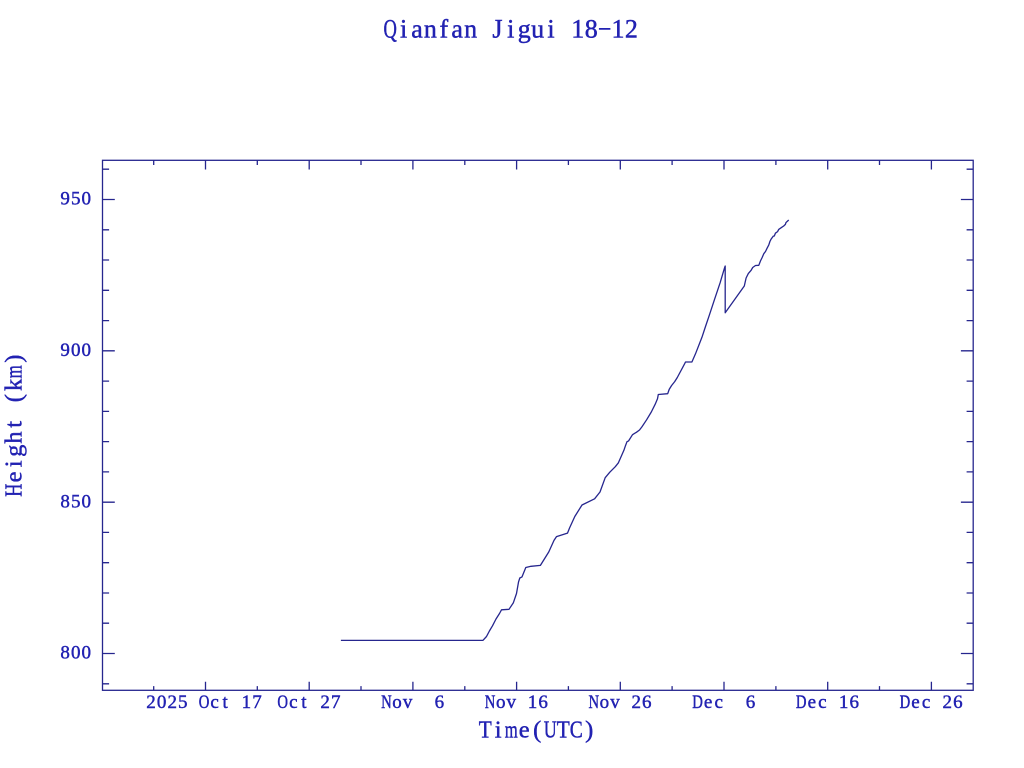 The image size is (1024, 768). What do you see at coordinates (14, 384) in the screenshot?
I see `svg-text: k` at bounding box center [14, 384].